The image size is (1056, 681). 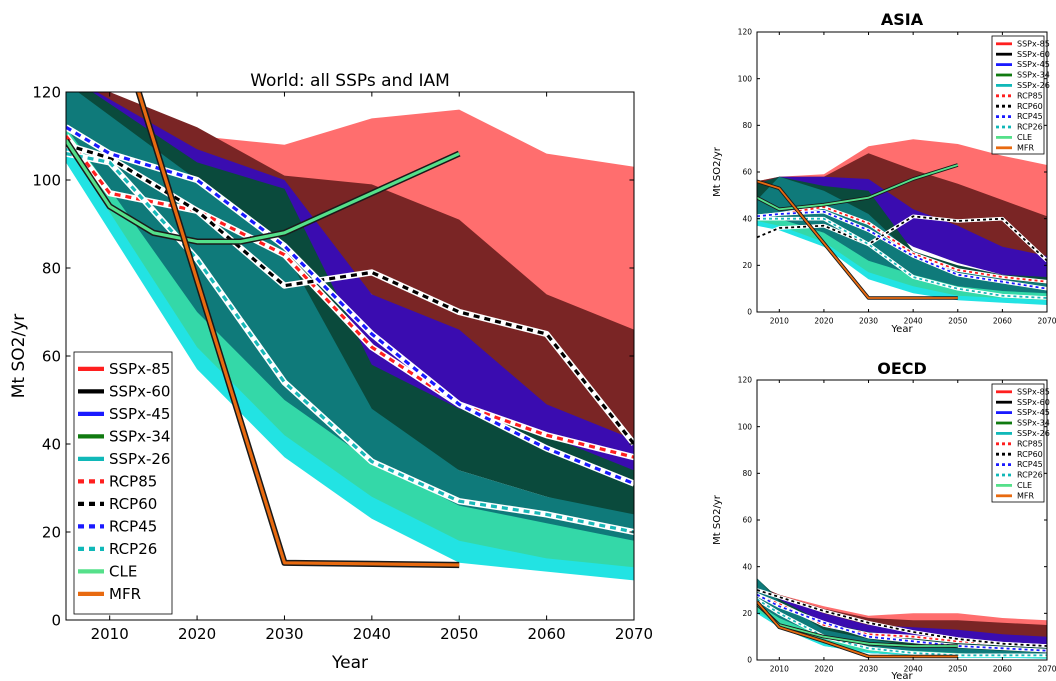 What do you see at coordinates (747, 125) in the screenshot?
I see `y-tick-label: 80` at bounding box center [747, 125].